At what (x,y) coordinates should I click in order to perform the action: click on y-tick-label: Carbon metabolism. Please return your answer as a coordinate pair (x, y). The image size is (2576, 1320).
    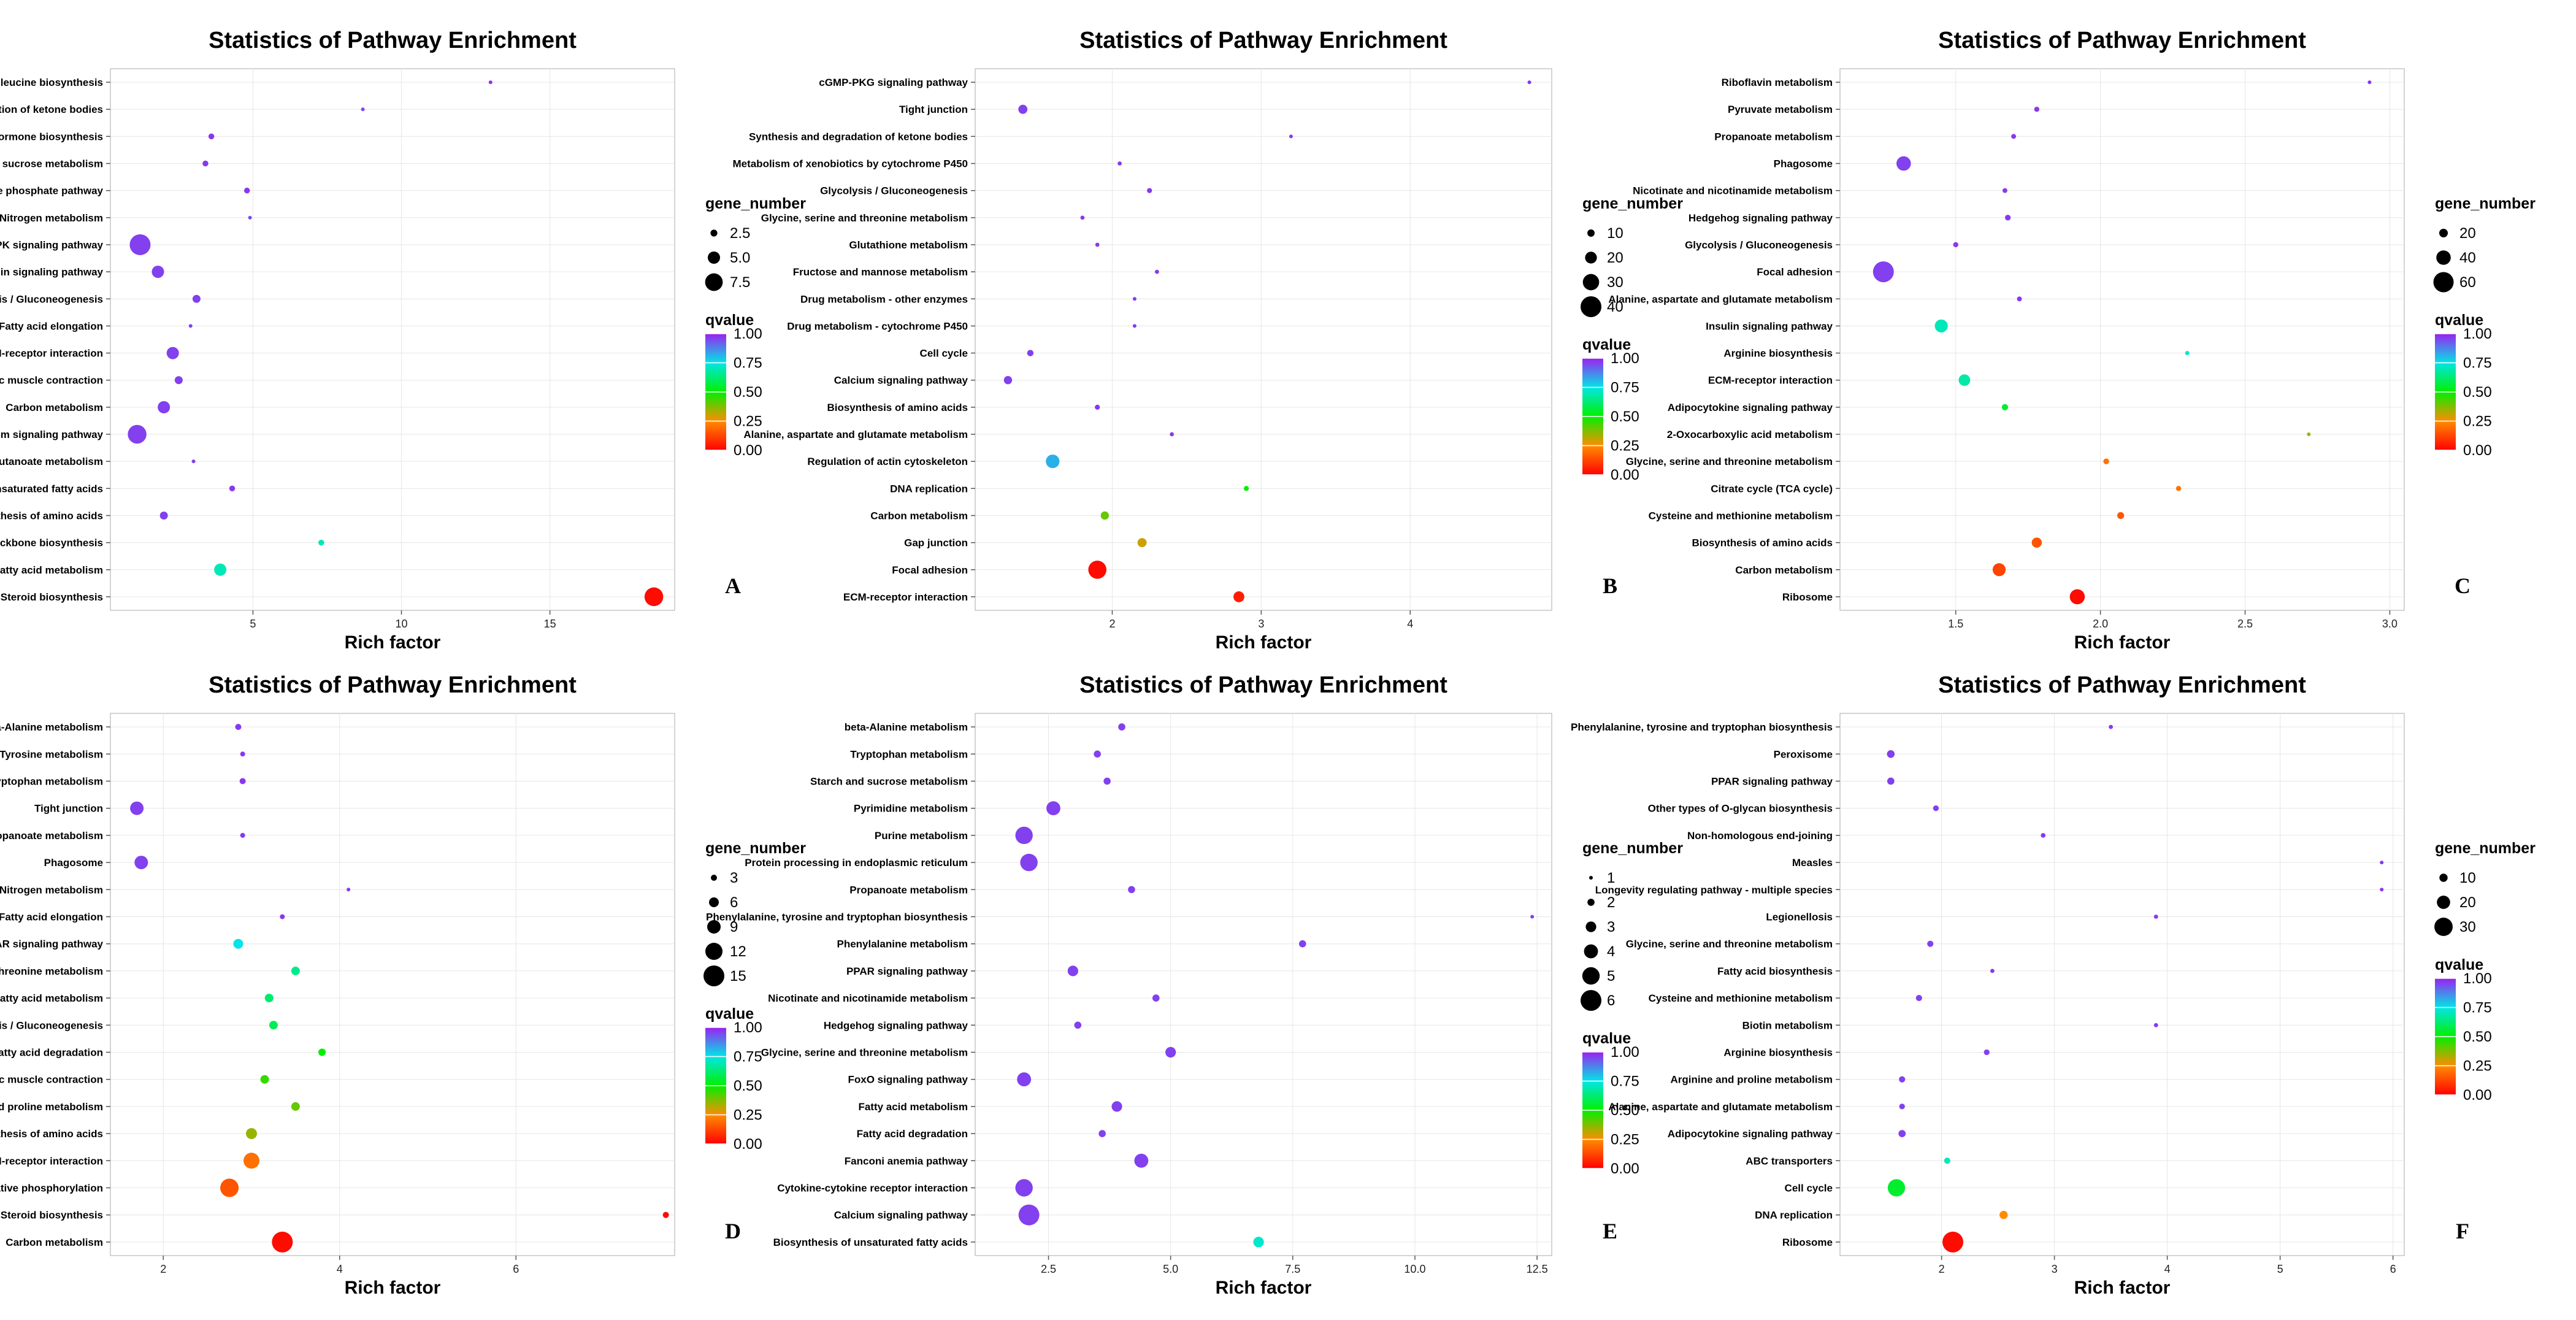
    Looking at the image, I should click on (54, 407).